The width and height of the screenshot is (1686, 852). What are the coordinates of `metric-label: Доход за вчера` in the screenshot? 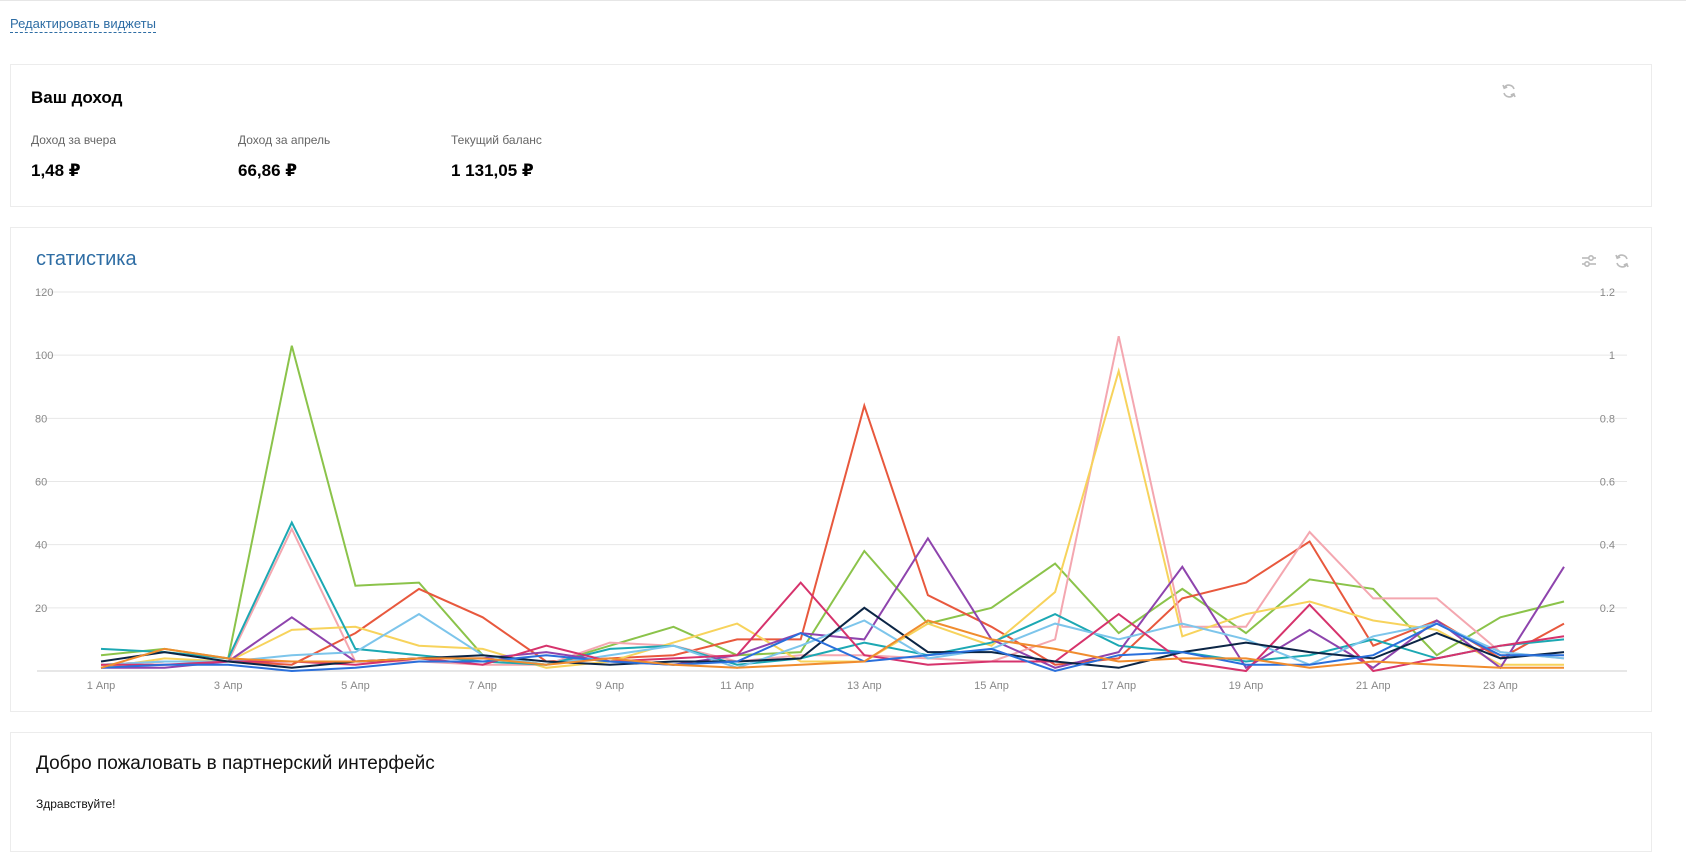 It's located at (74, 140).